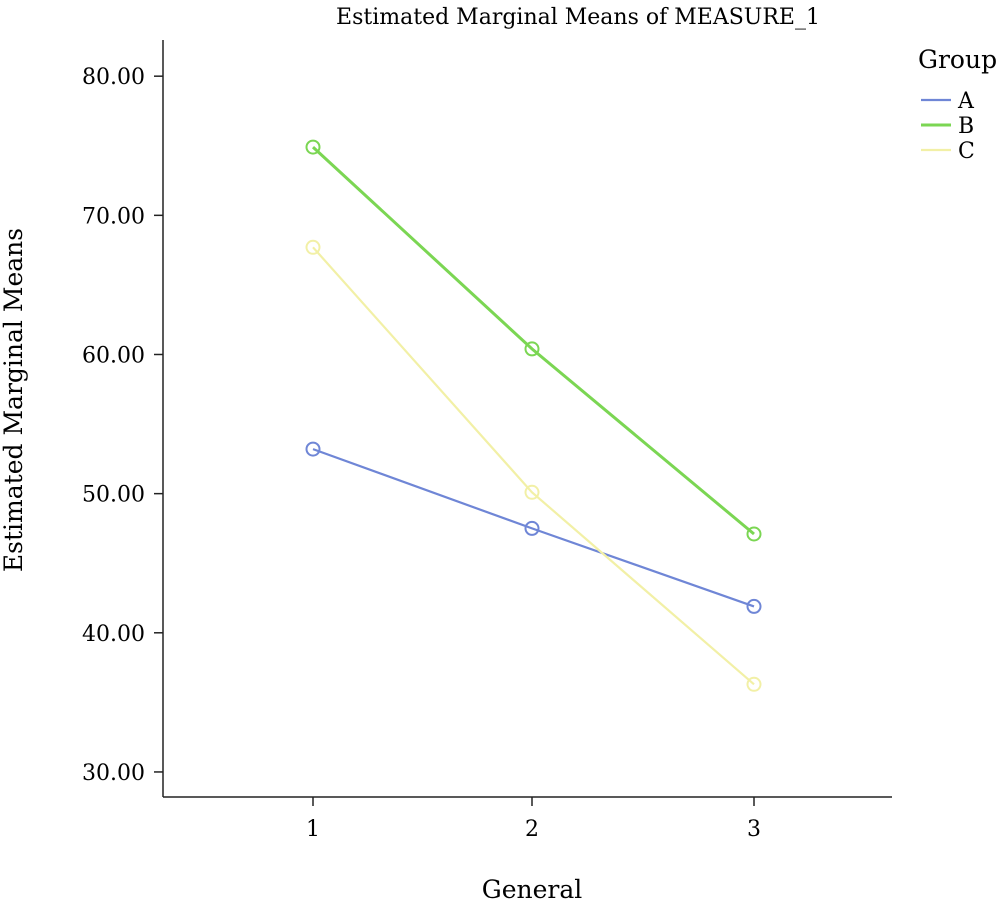  What do you see at coordinates (532, 889) in the screenshot?
I see `x-axis-title: General` at bounding box center [532, 889].